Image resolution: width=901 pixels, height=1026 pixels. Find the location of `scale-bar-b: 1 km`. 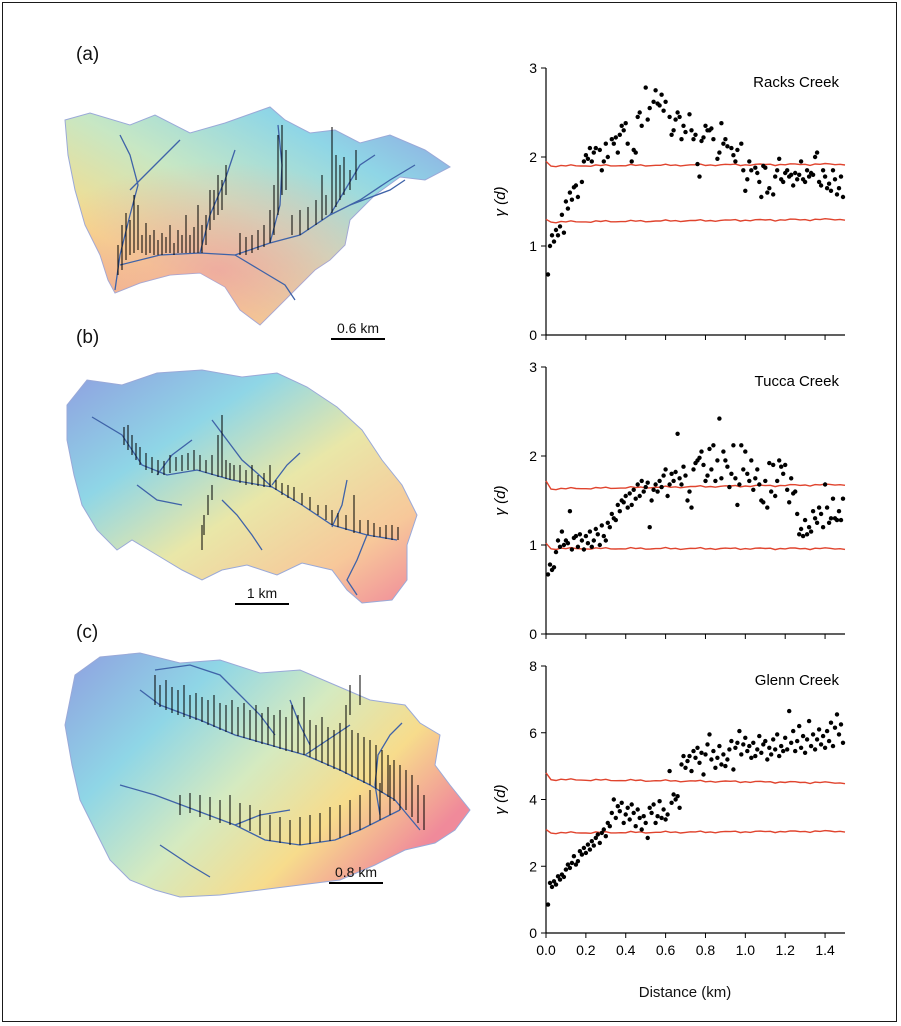

scale-bar-b: 1 km is located at coordinates (262, 595).